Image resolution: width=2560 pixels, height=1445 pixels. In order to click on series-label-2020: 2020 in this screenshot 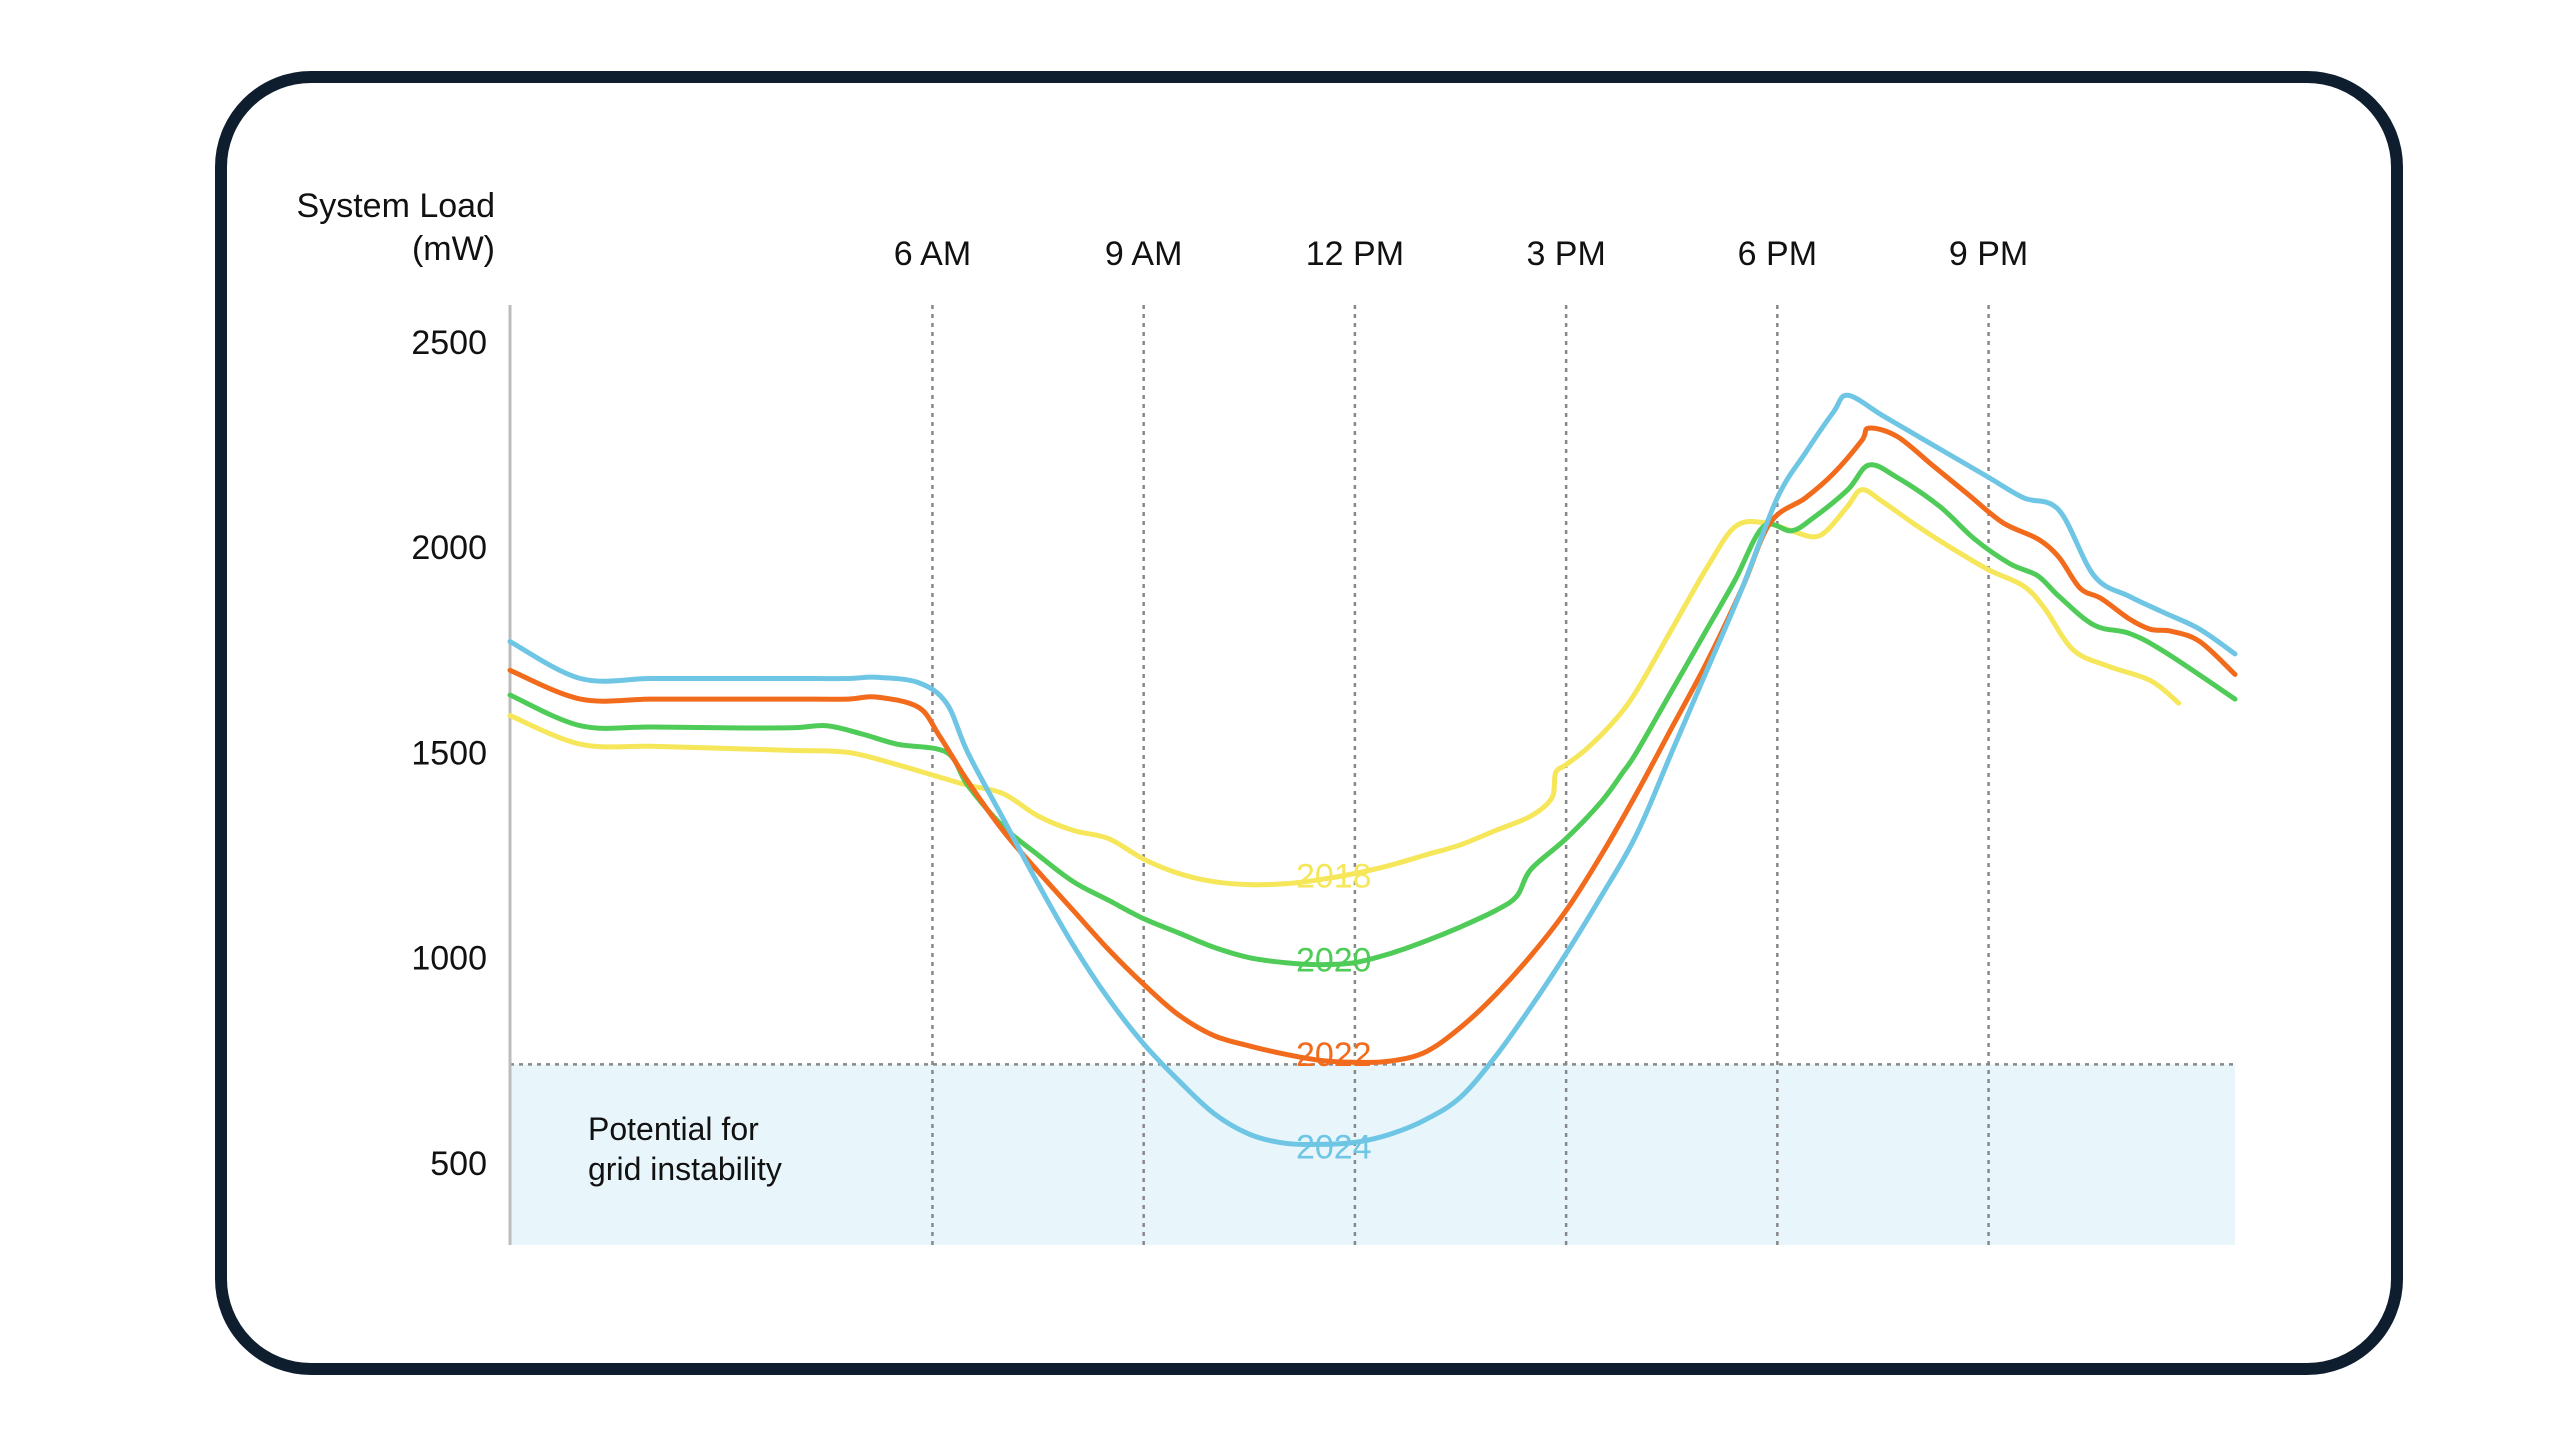, I will do `click(1334, 961)`.